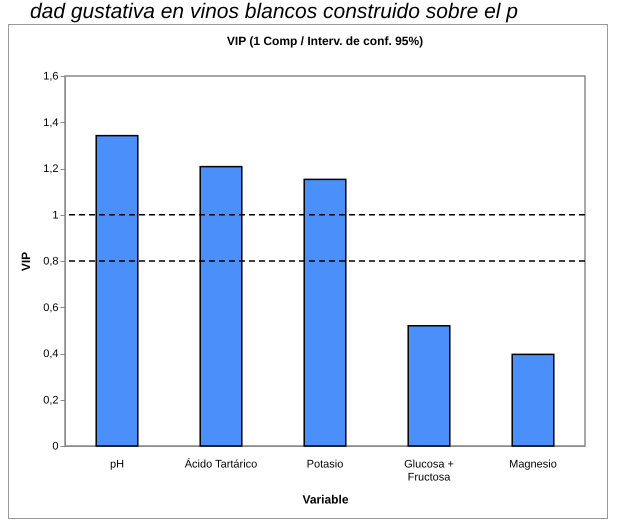 This screenshot has height=531, width=622. What do you see at coordinates (26, 262) in the screenshot?
I see `y-axis-title: VIP` at bounding box center [26, 262].